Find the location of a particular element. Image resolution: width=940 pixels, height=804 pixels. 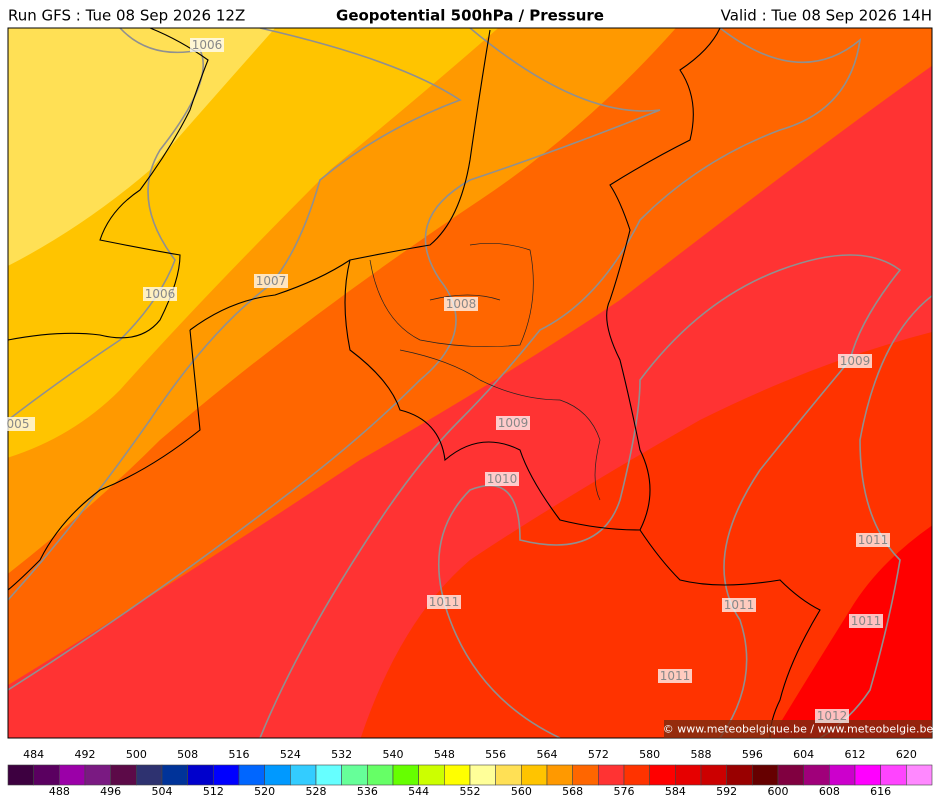

legend-label: 548 is located at coordinates (444, 754).